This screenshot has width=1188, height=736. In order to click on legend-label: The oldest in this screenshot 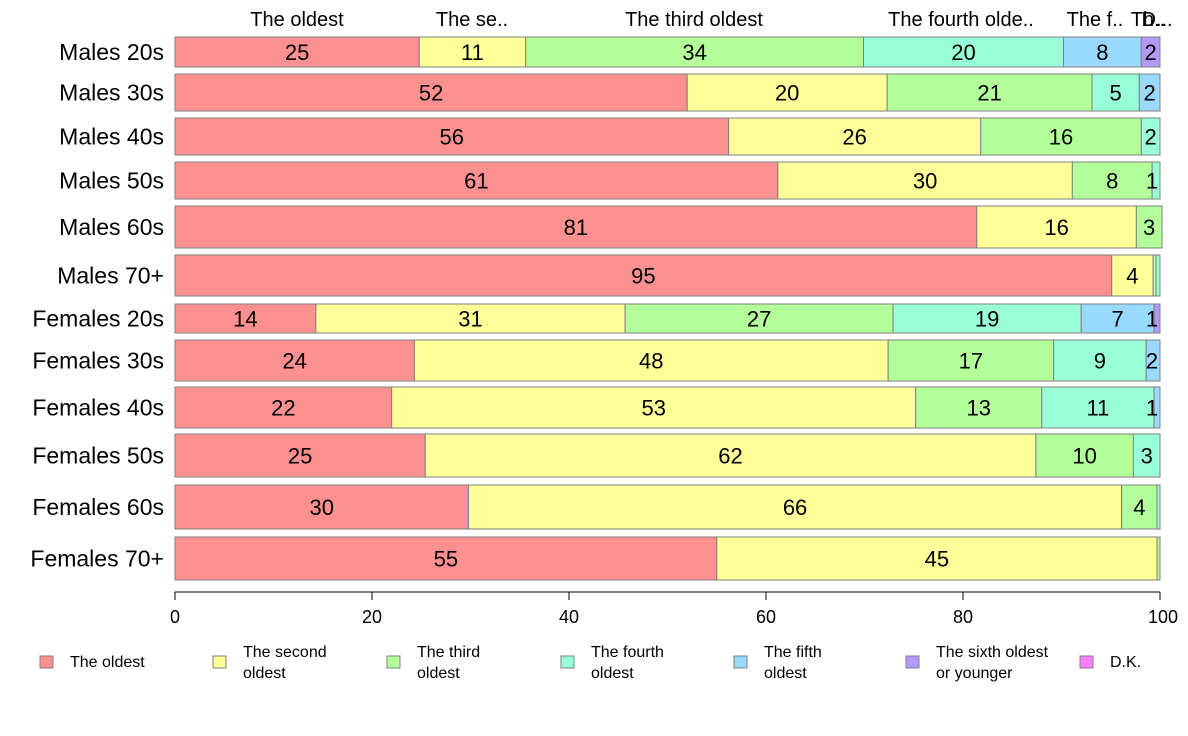, I will do `click(107, 662)`.